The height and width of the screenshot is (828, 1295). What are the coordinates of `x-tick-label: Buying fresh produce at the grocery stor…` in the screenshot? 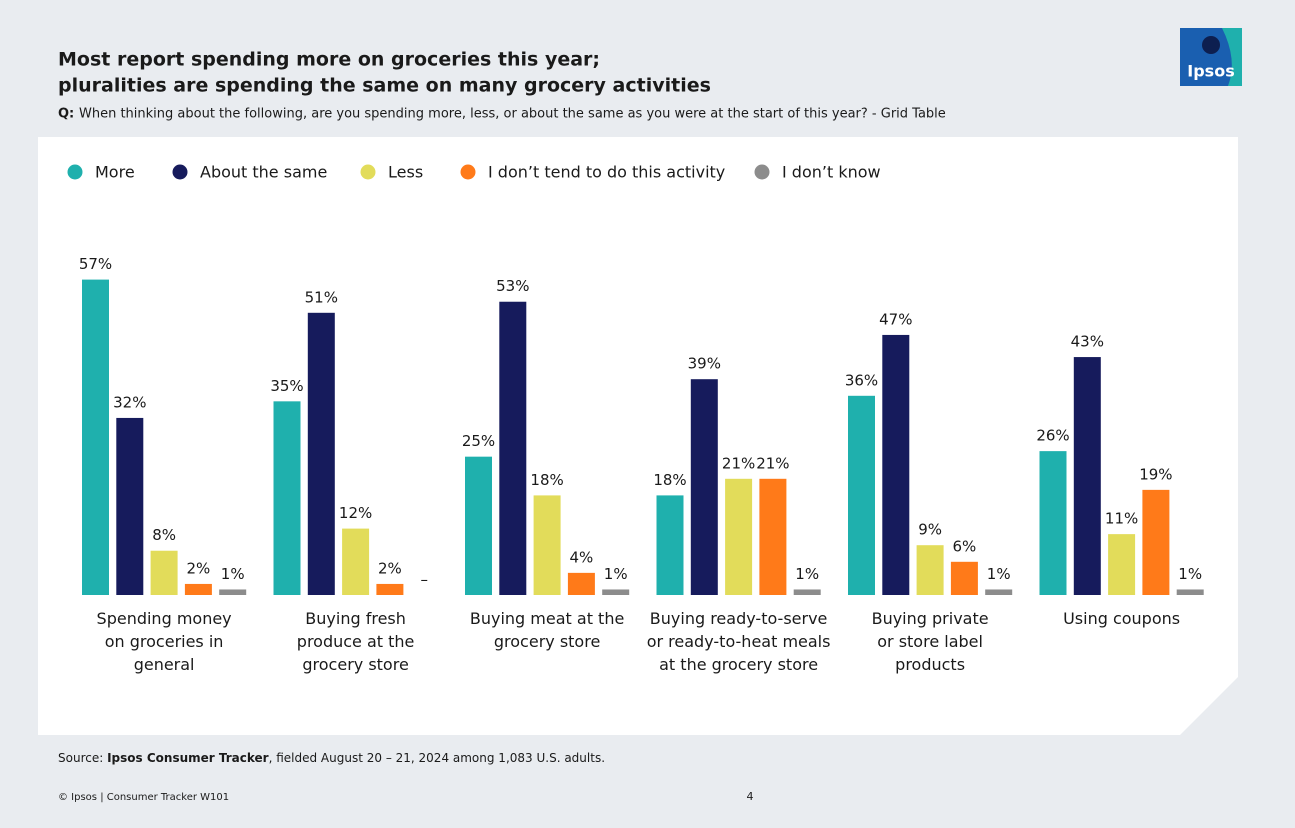 It's located at (355, 641).